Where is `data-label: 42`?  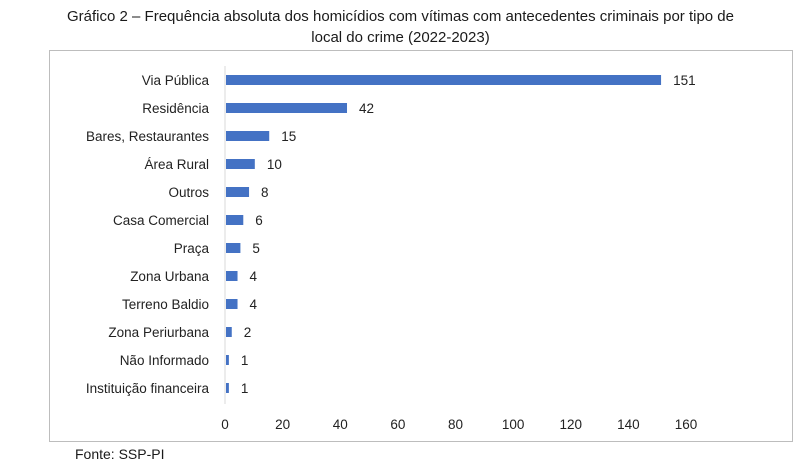 data-label: 42 is located at coordinates (366, 108).